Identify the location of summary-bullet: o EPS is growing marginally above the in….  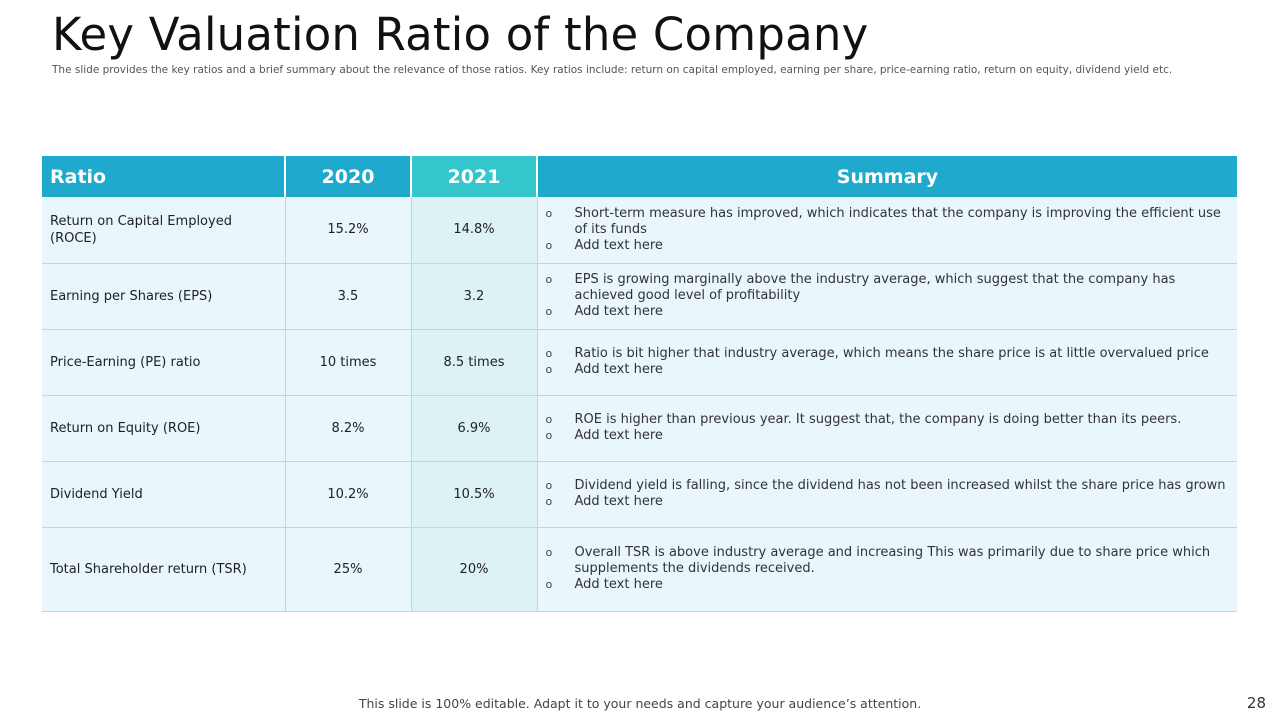
(887, 288).